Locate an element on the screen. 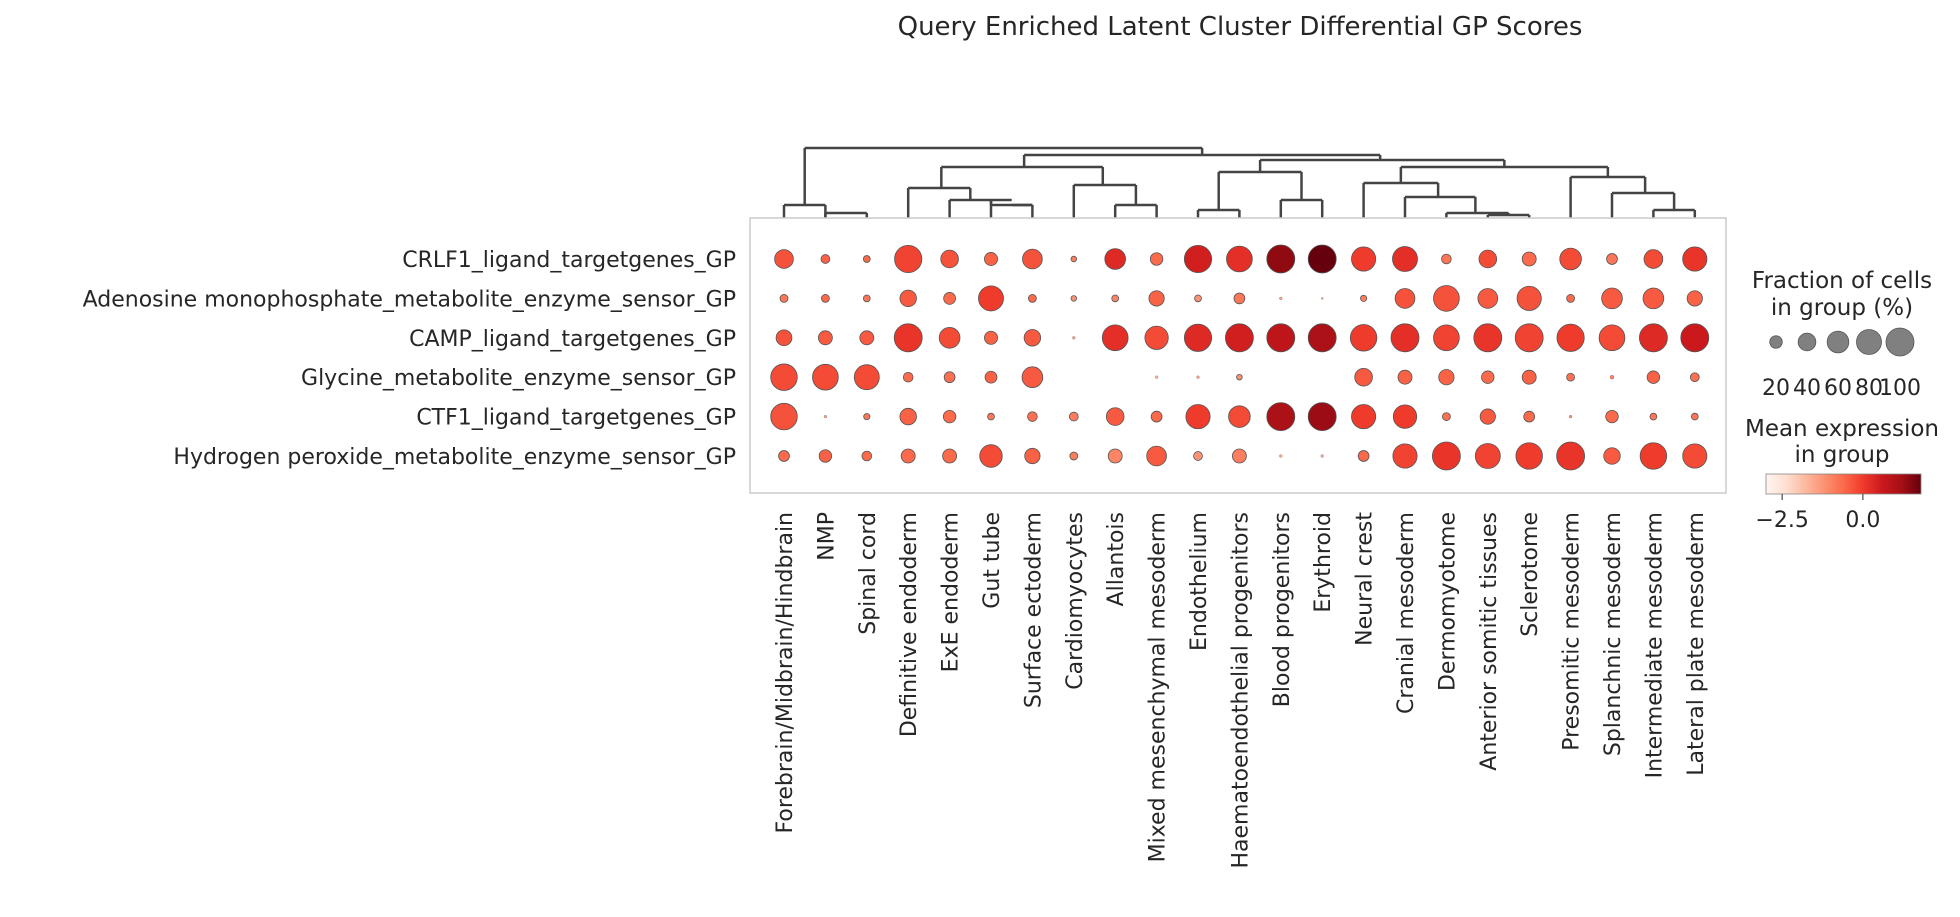 The height and width of the screenshot is (917, 1960). column-label: Mixed mesenchymal mesoderm is located at coordinates (1158, 687).